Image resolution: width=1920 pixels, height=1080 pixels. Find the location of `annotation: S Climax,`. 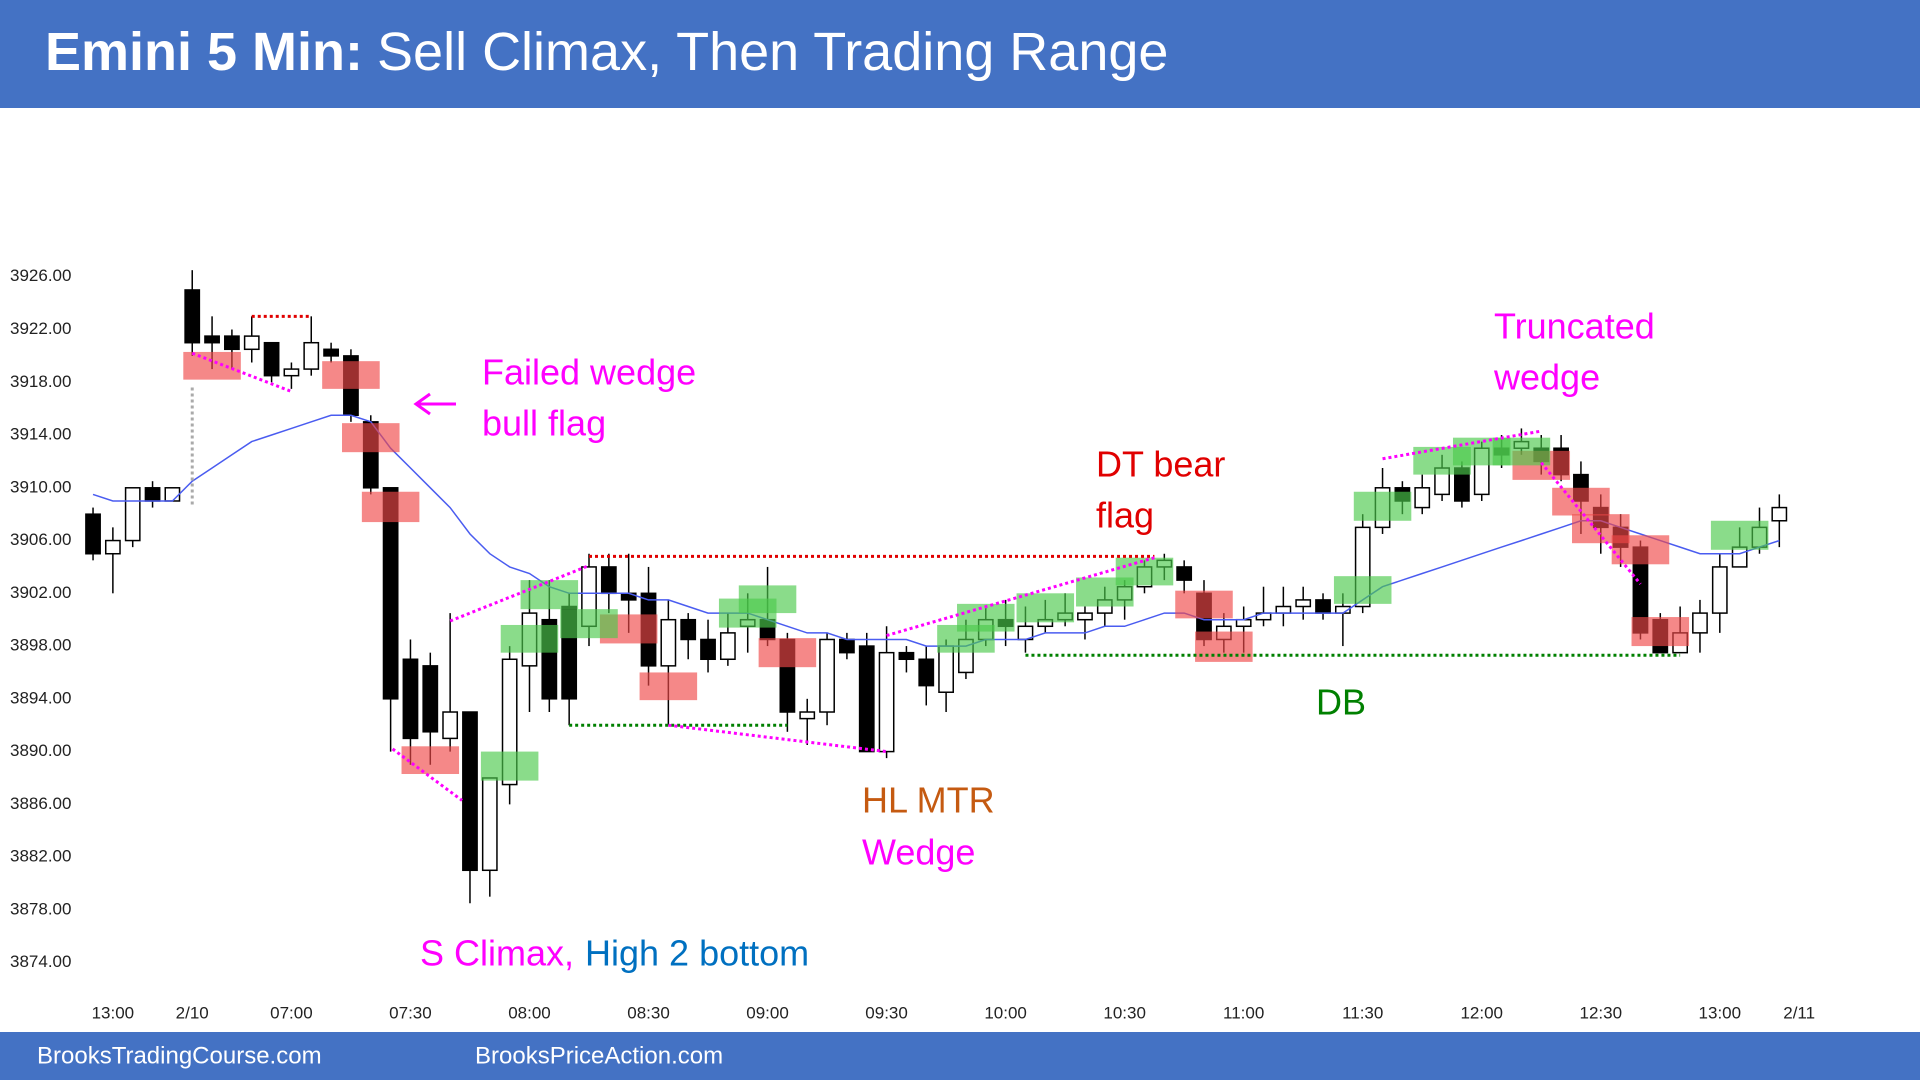

annotation: S Climax, is located at coordinates (497, 953).